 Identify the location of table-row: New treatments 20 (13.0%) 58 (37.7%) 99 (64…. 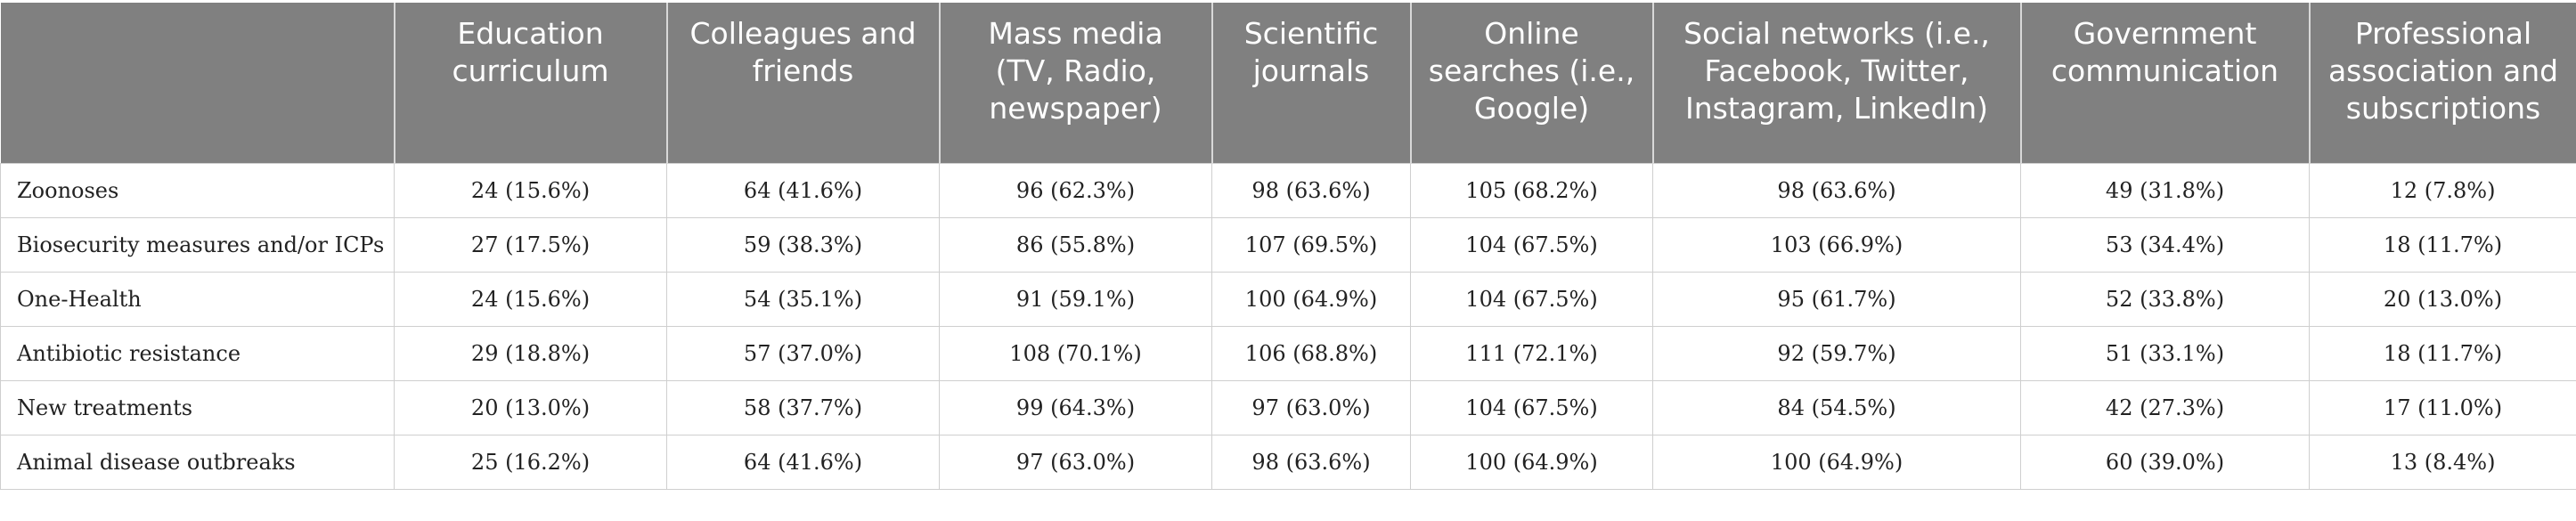
(1288, 407).